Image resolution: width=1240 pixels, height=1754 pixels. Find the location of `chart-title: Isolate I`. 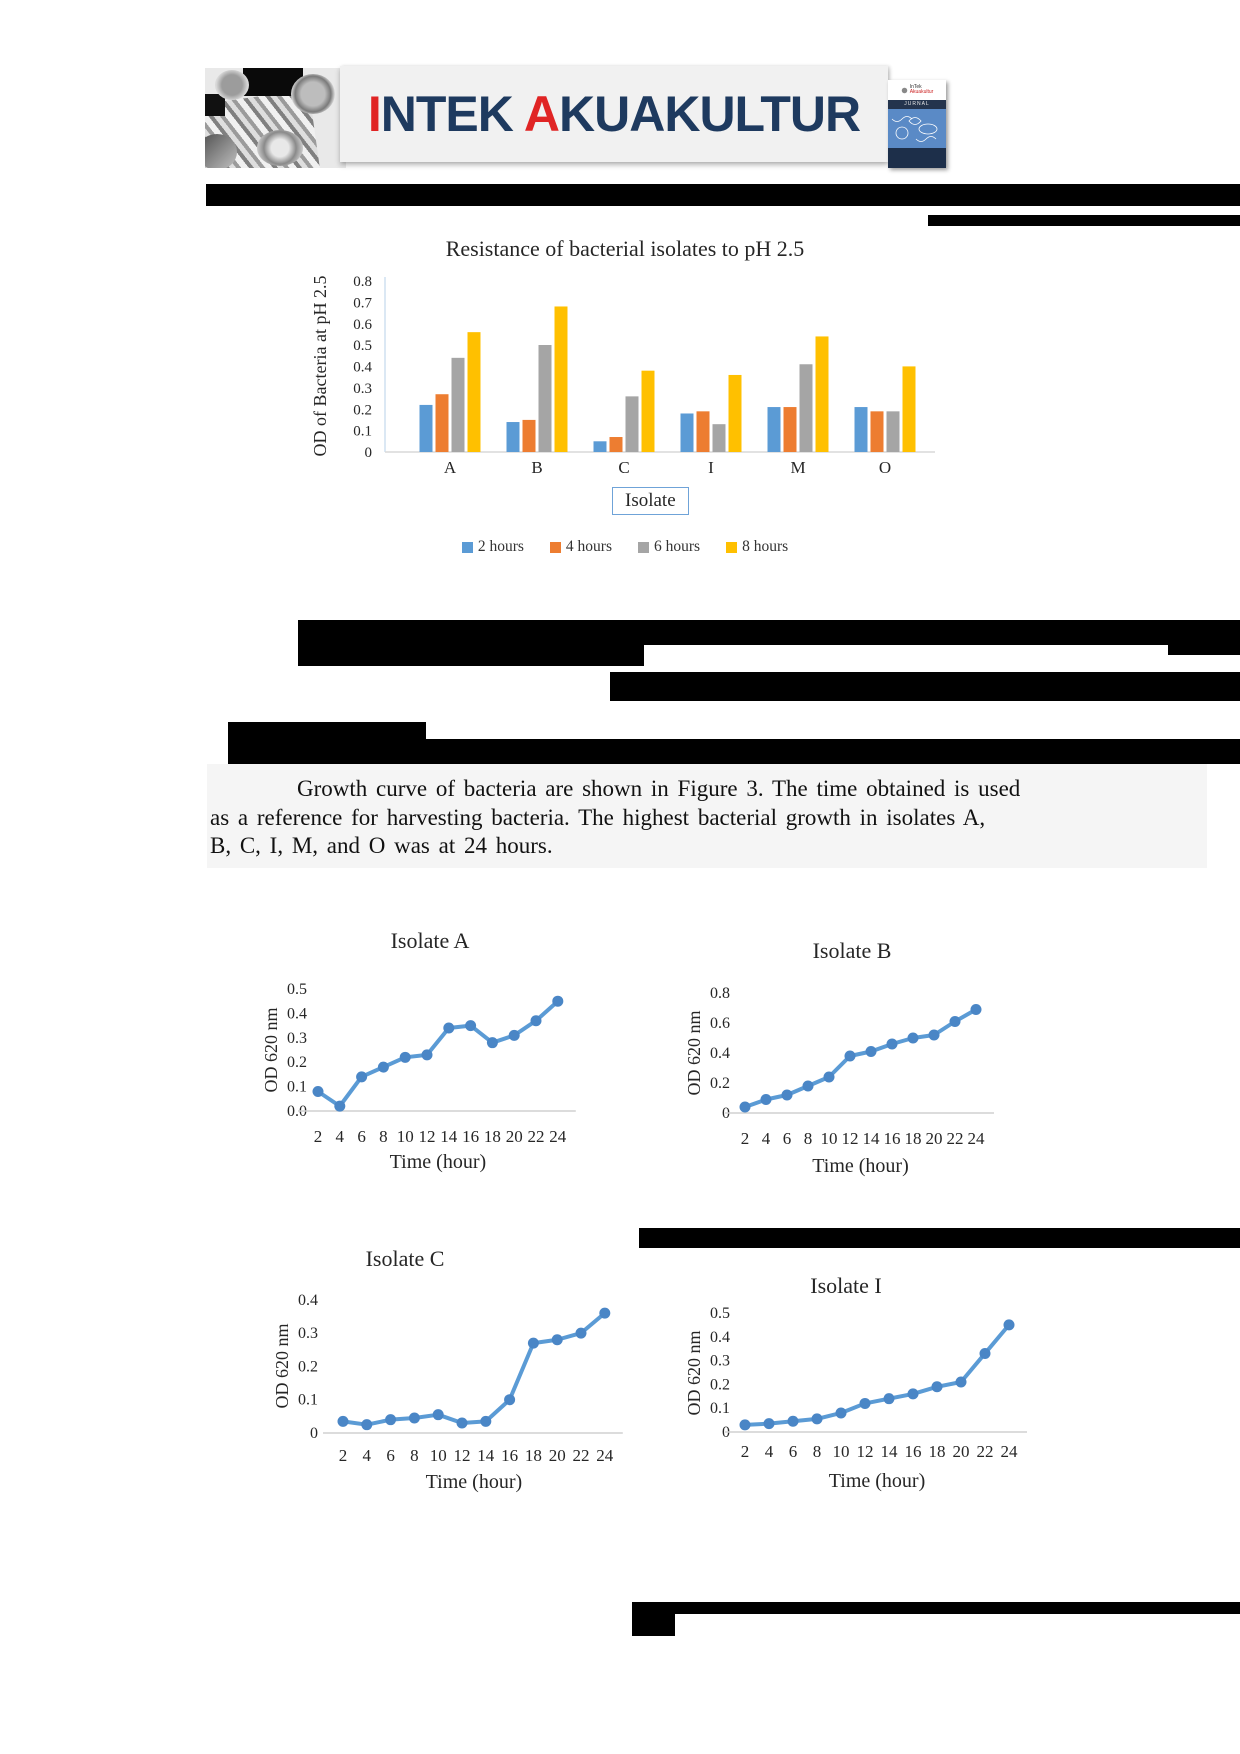

chart-title: Isolate I is located at coordinates (845, 1285).